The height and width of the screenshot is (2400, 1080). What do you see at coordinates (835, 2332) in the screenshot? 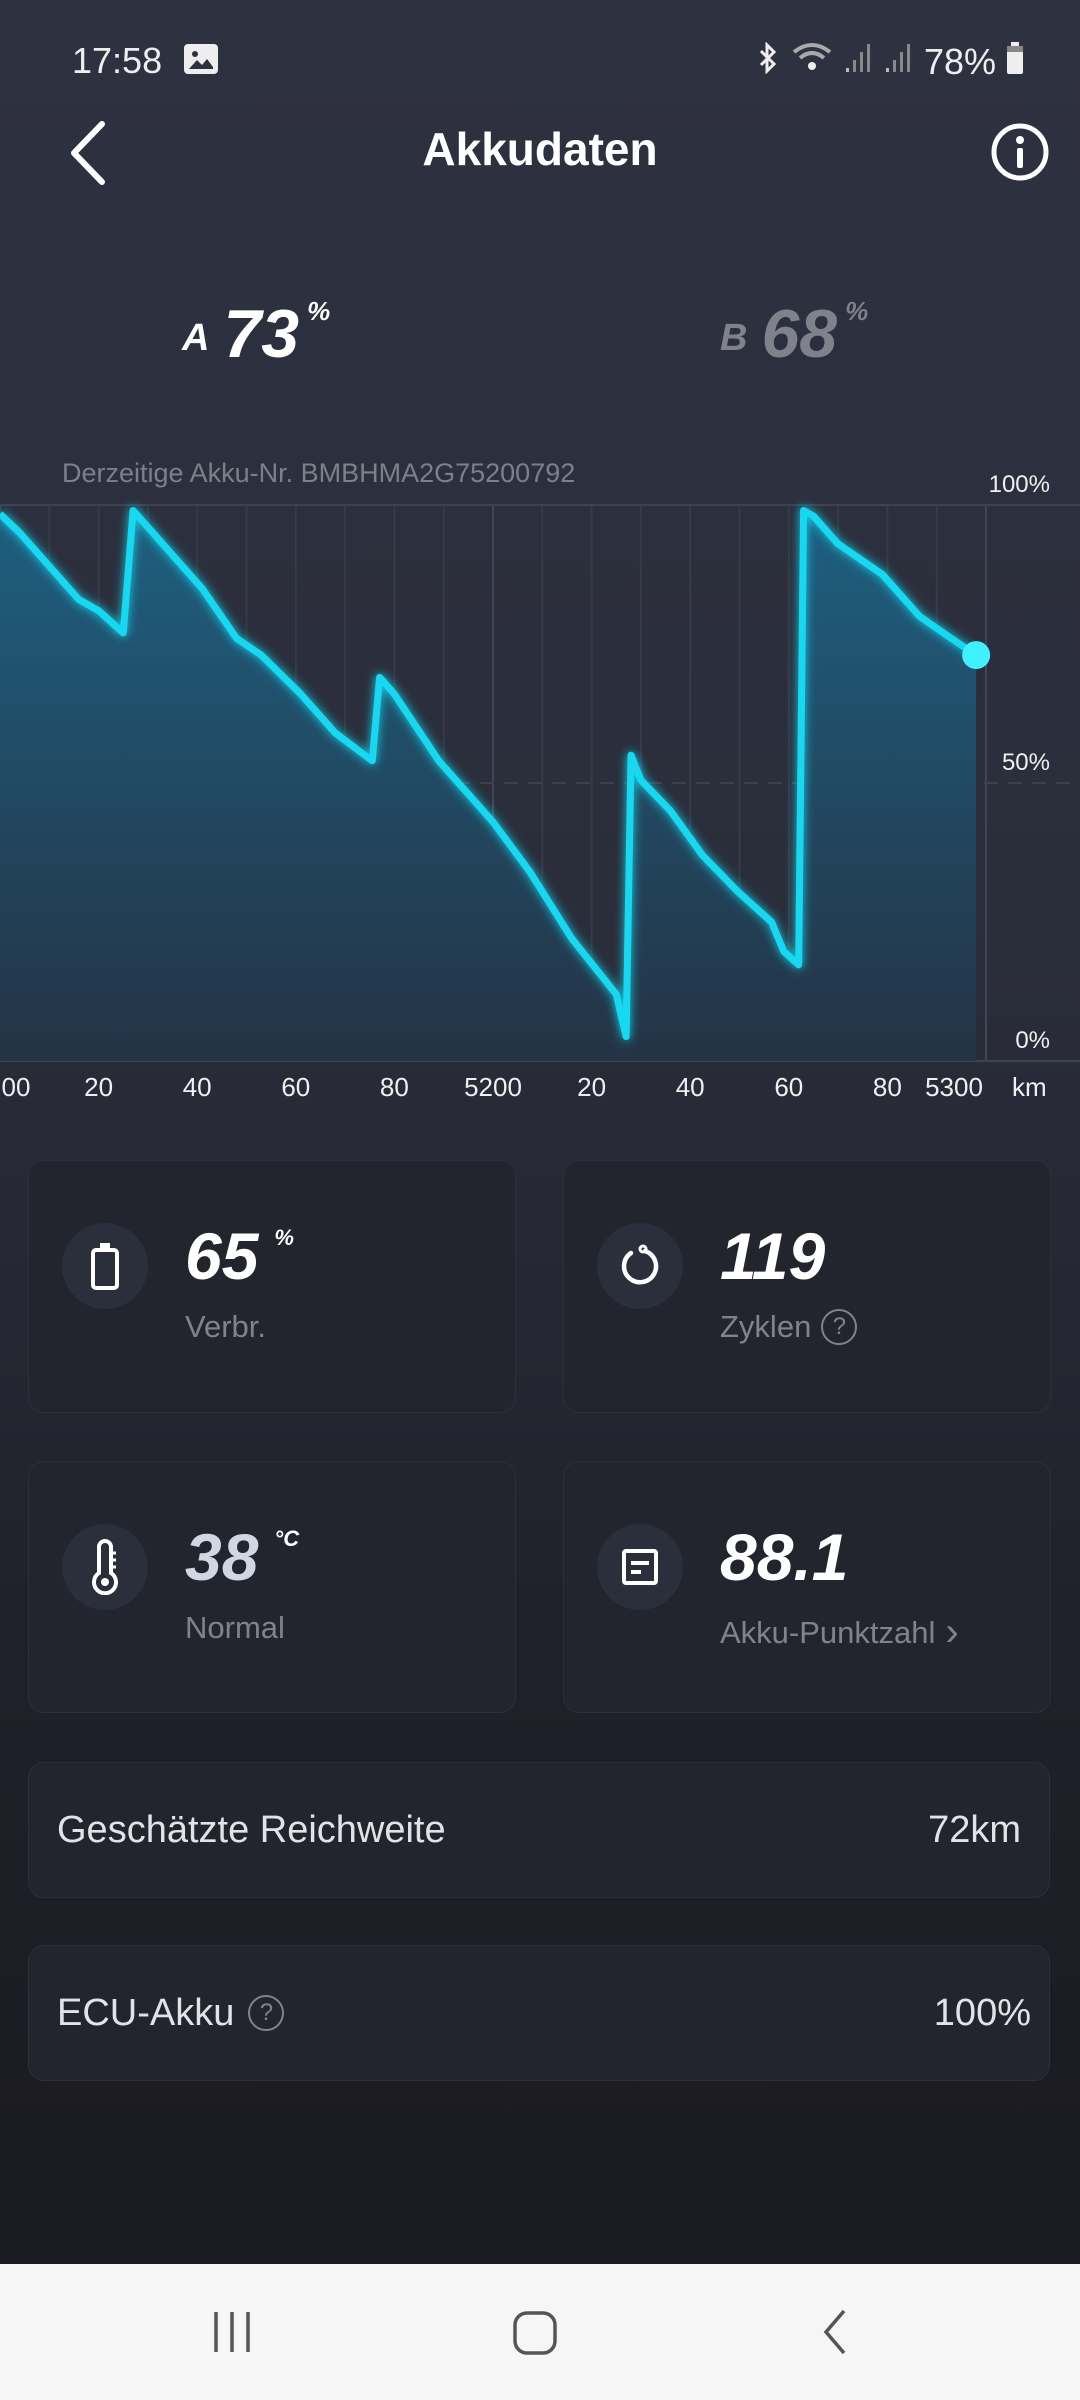
I see `nav-back-icon` at bounding box center [835, 2332].